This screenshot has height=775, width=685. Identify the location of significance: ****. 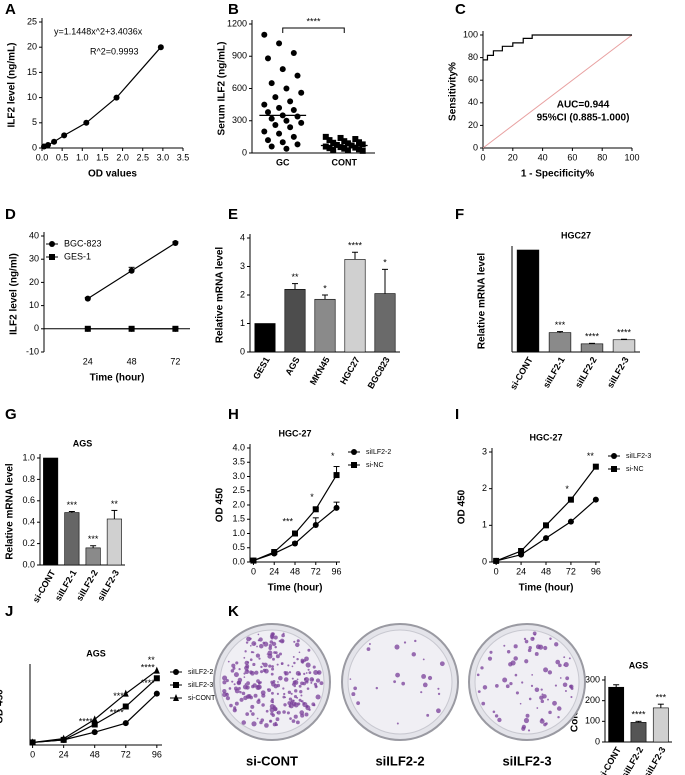
(355, 246).